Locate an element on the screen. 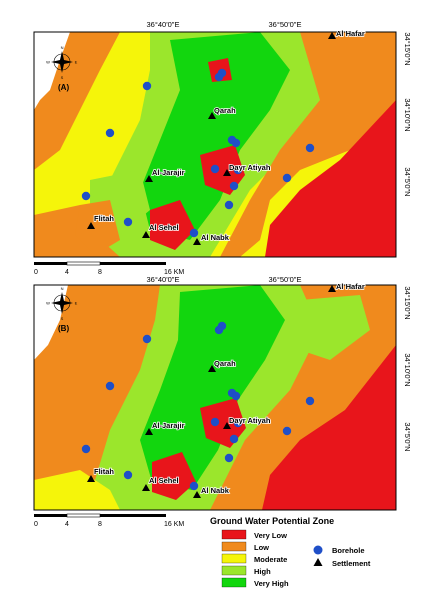 This screenshot has height=599, width=427. map-b-settlement-label-5: Flitah is located at coordinates (104, 471).